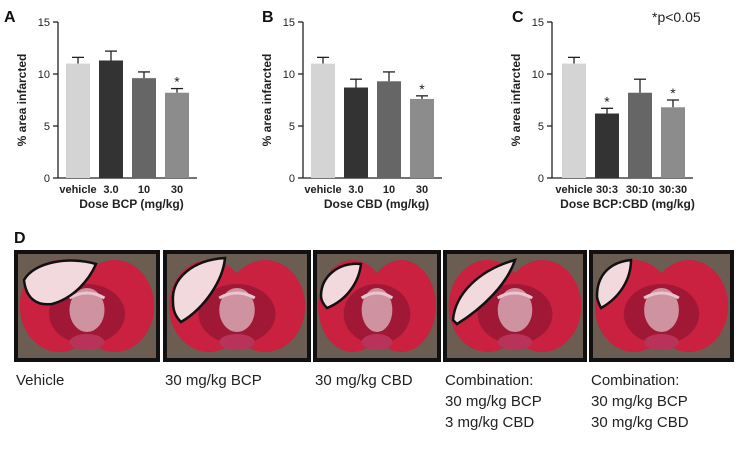 This screenshot has height=452, width=750. What do you see at coordinates (538, 75) in the screenshot?
I see `y-tick-label-c-10: 10` at bounding box center [538, 75].